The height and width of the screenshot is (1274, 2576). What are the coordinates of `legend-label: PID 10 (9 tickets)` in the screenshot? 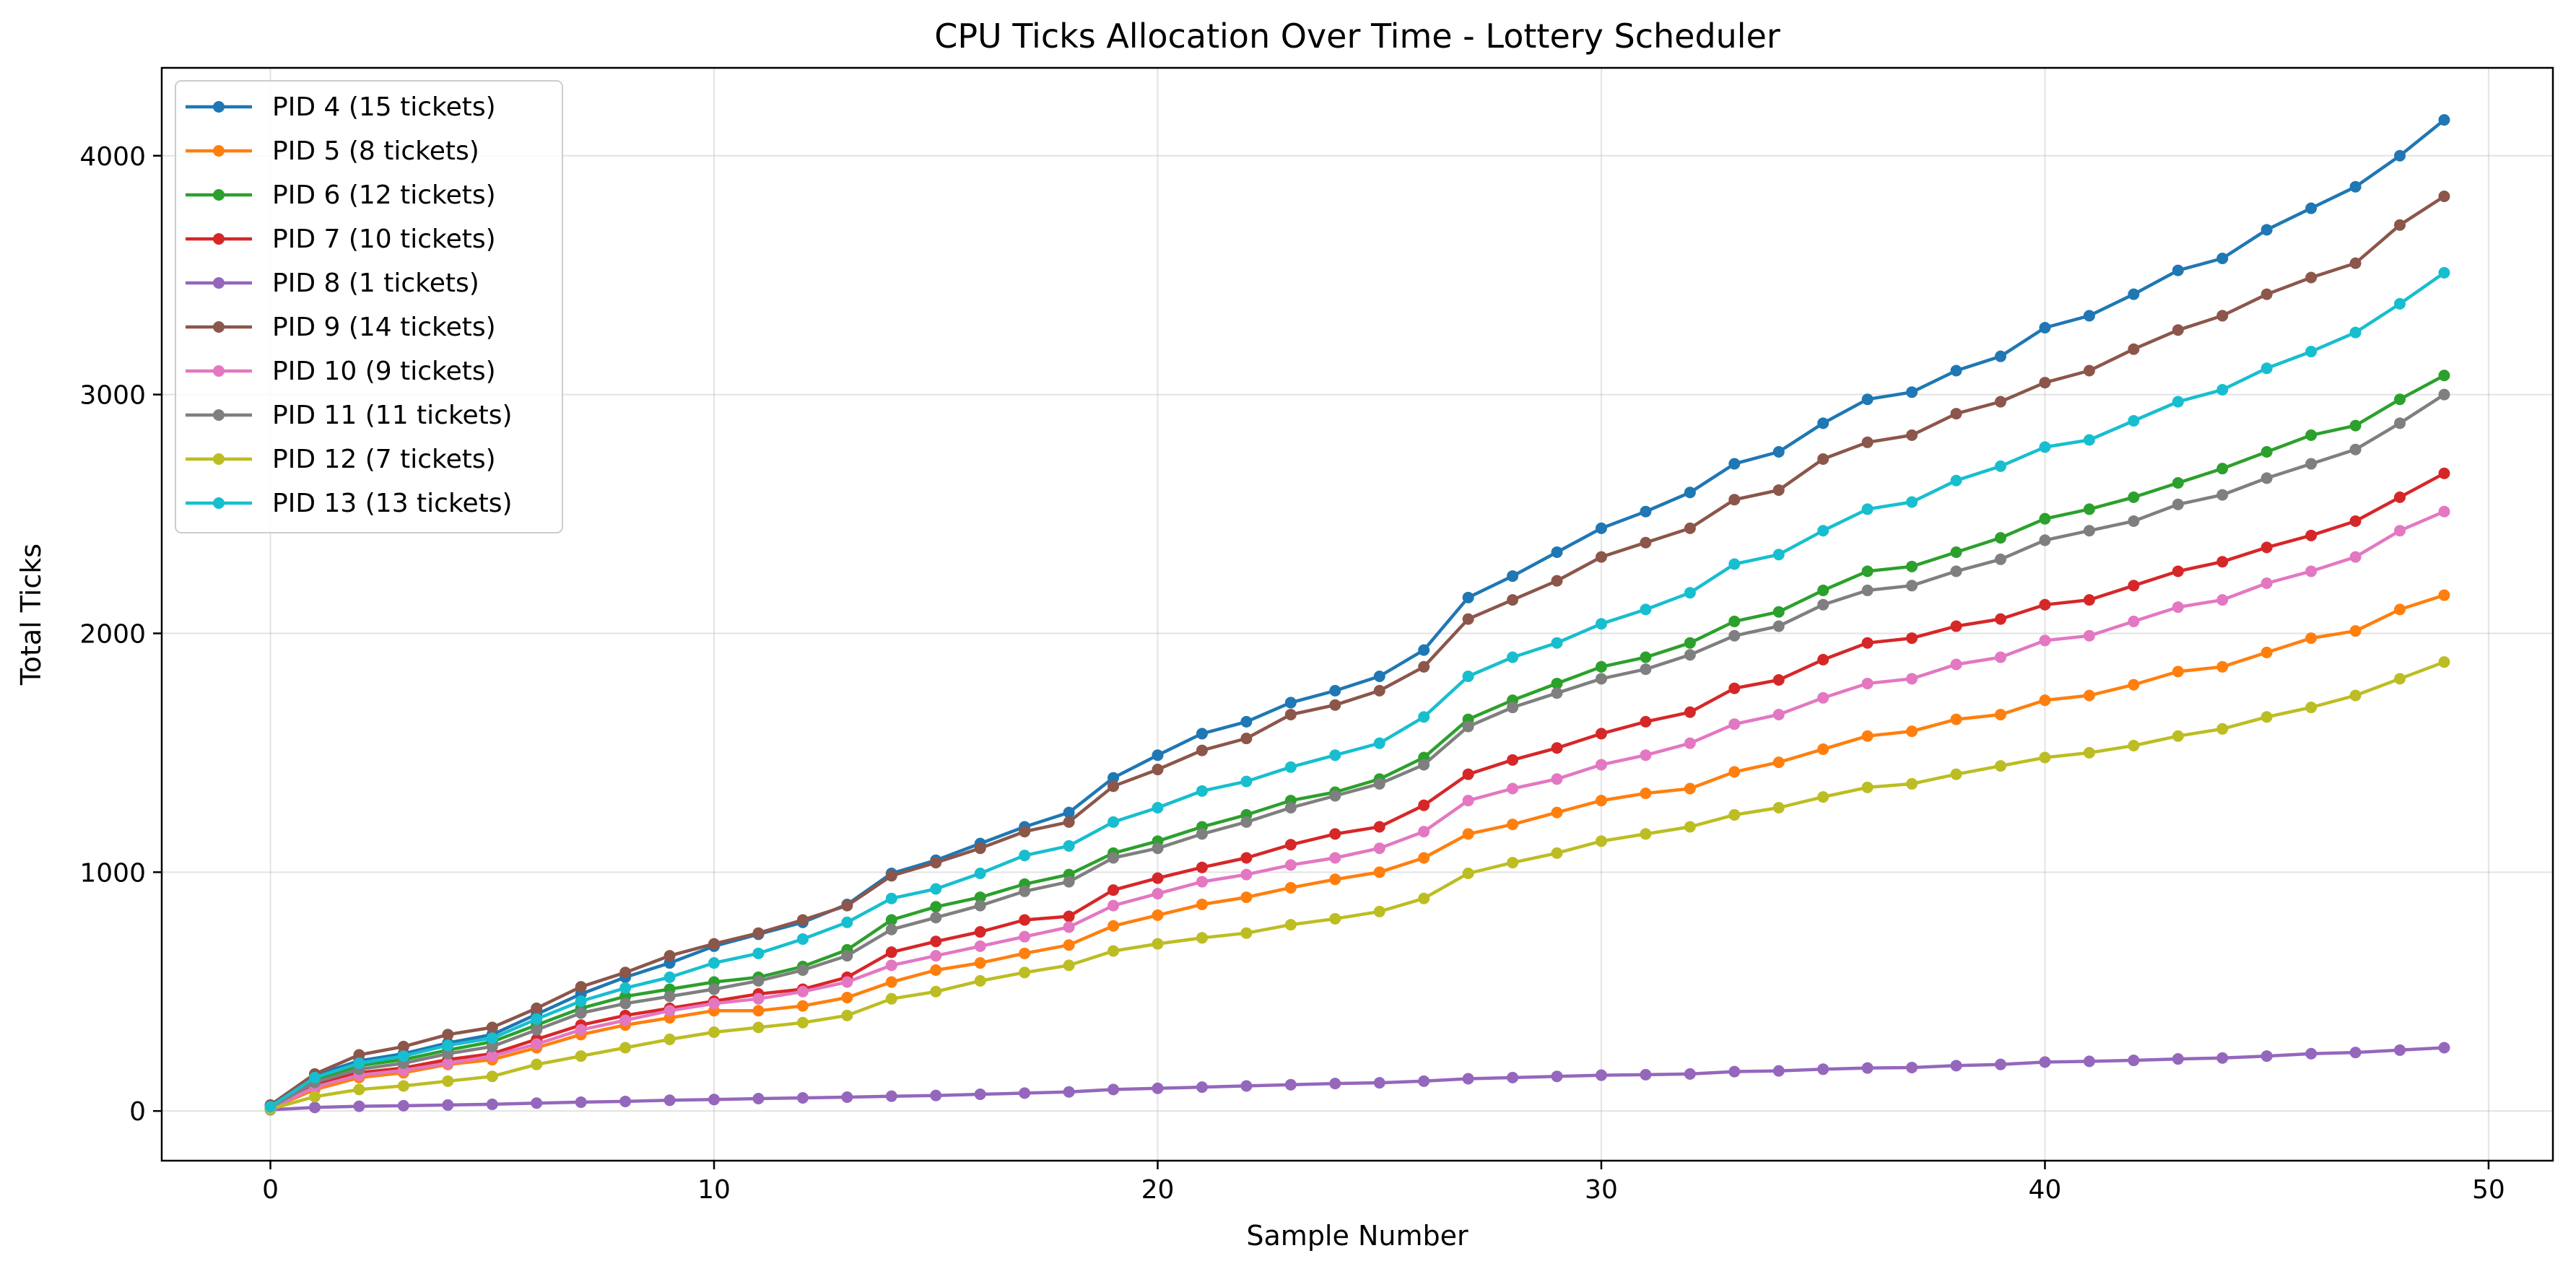 It's located at (384, 372).